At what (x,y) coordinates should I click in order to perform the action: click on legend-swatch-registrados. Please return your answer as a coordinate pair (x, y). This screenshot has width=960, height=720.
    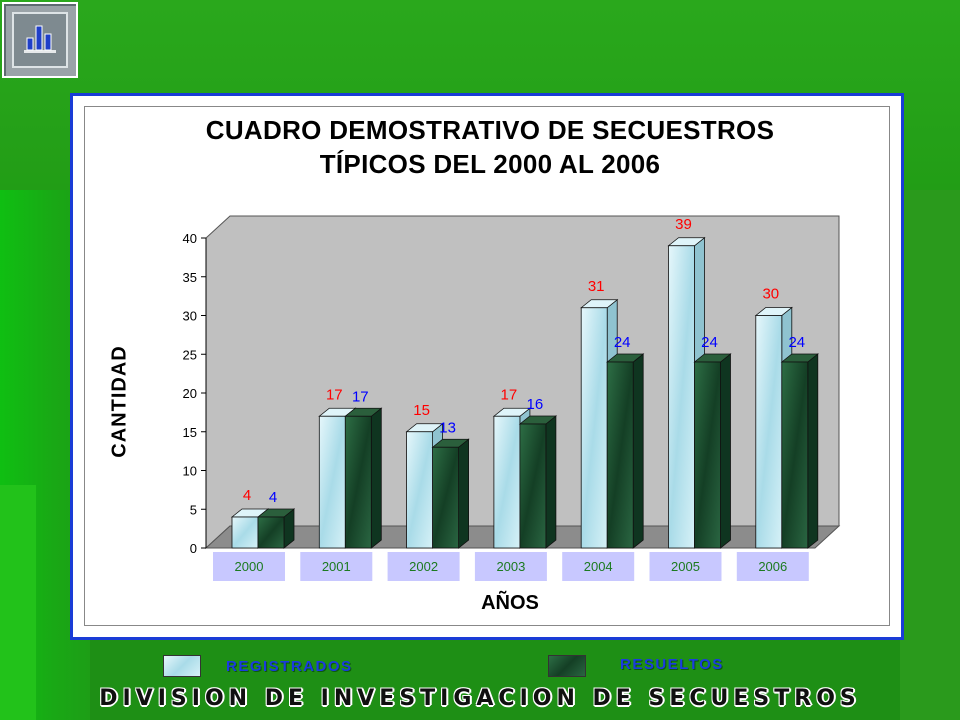
    Looking at the image, I should click on (182, 666).